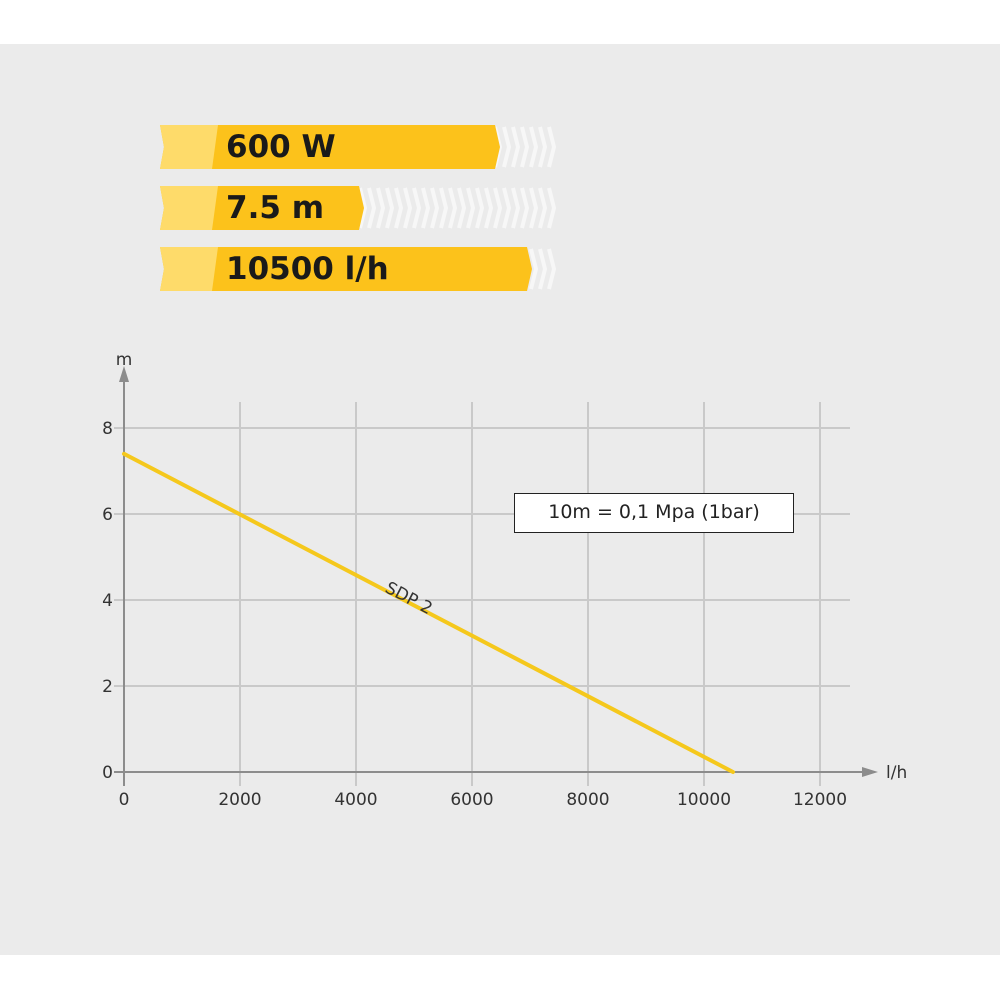 The height and width of the screenshot is (1000, 1000). What do you see at coordinates (587, 800) in the screenshot?
I see `x-tick-label: 8000` at bounding box center [587, 800].